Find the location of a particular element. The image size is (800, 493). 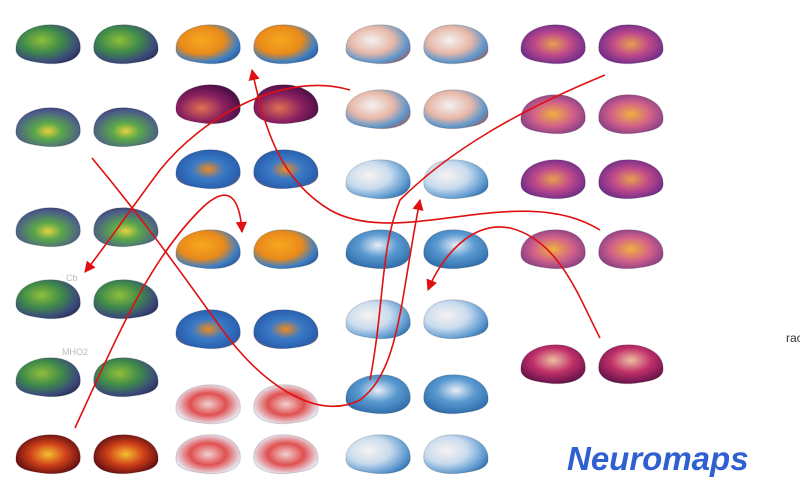

title: Neuromaps is located at coordinates (658, 458).